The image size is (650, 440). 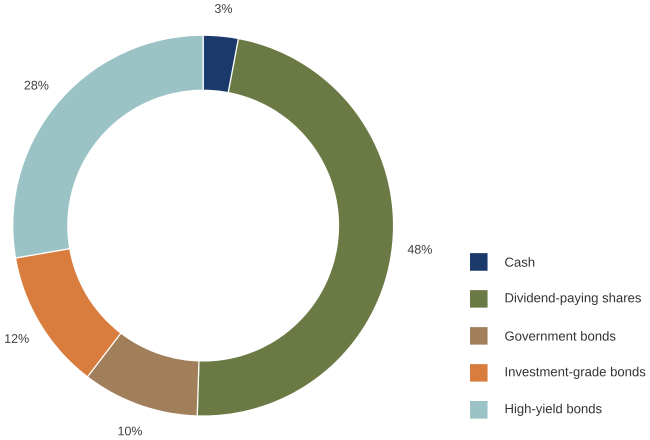 What do you see at coordinates (36, 85) in the screenshot?
I see `data-label: 28%` at bounding box center [36, 85].